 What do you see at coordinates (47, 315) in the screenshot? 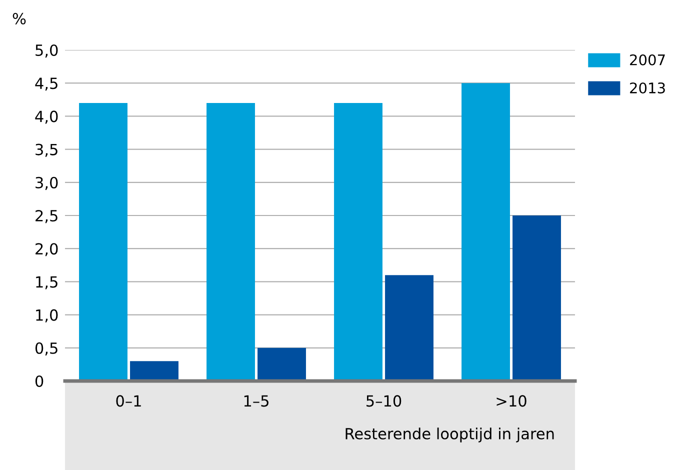
I see `y-tick-label: 1,0` at bounding box center [47, 315].